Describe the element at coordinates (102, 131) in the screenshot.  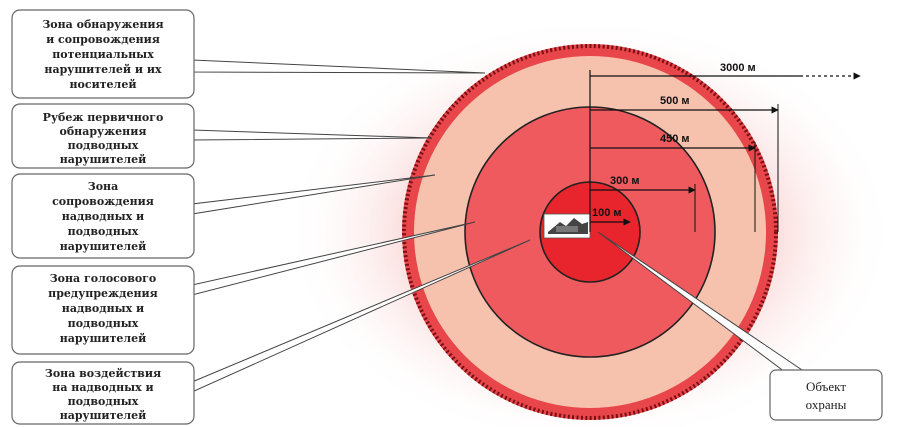
I see `label-primary-line-2: обнаружения` at that location.